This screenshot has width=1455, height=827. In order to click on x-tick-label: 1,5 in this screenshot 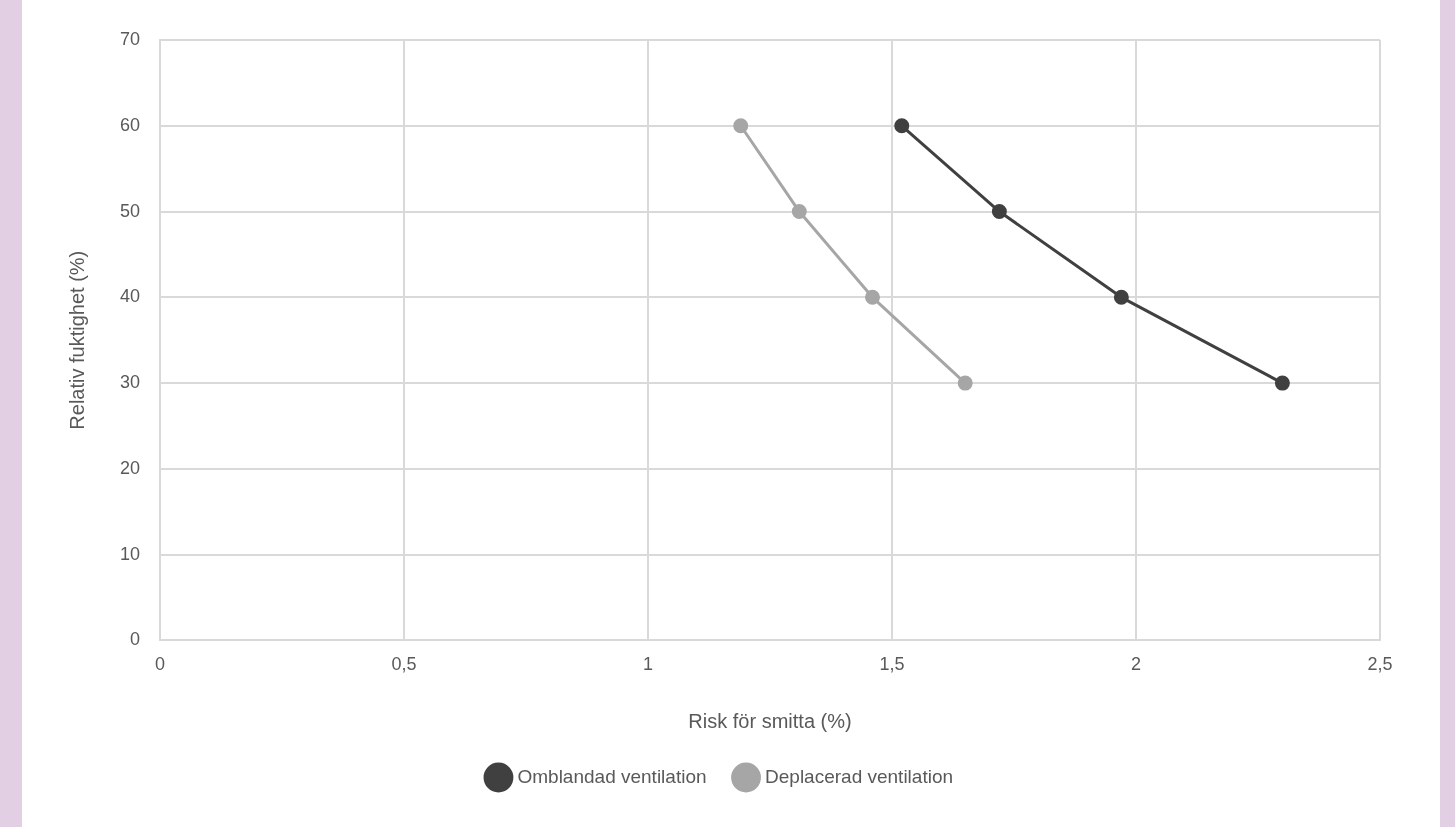, I will do `click(892, 664)`.